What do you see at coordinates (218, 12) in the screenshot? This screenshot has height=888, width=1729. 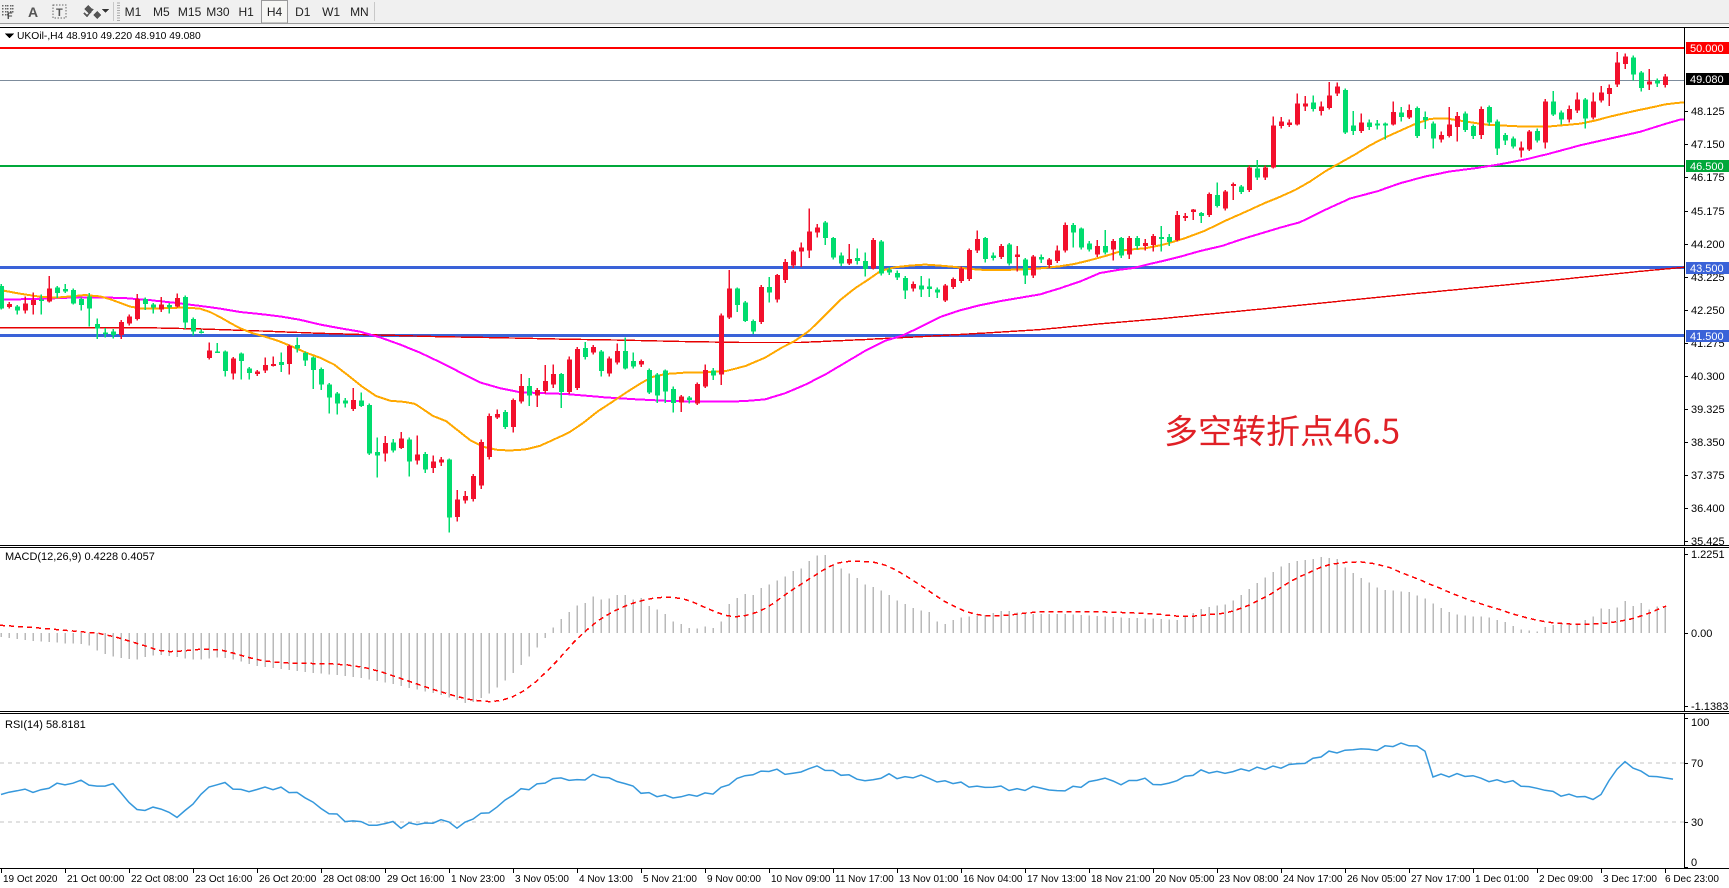 I see `svg-text: M30` at bounding box center [218, 12].